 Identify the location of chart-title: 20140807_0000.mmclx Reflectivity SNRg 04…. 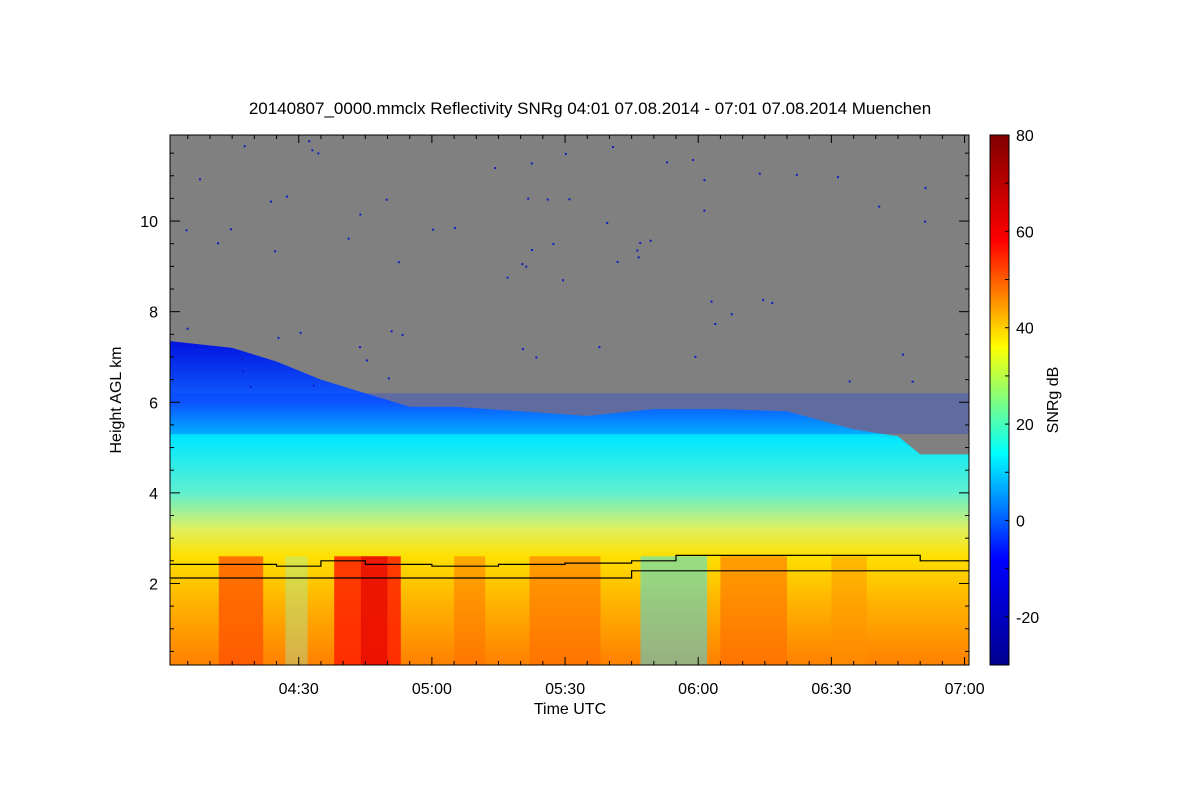
(590, 108).